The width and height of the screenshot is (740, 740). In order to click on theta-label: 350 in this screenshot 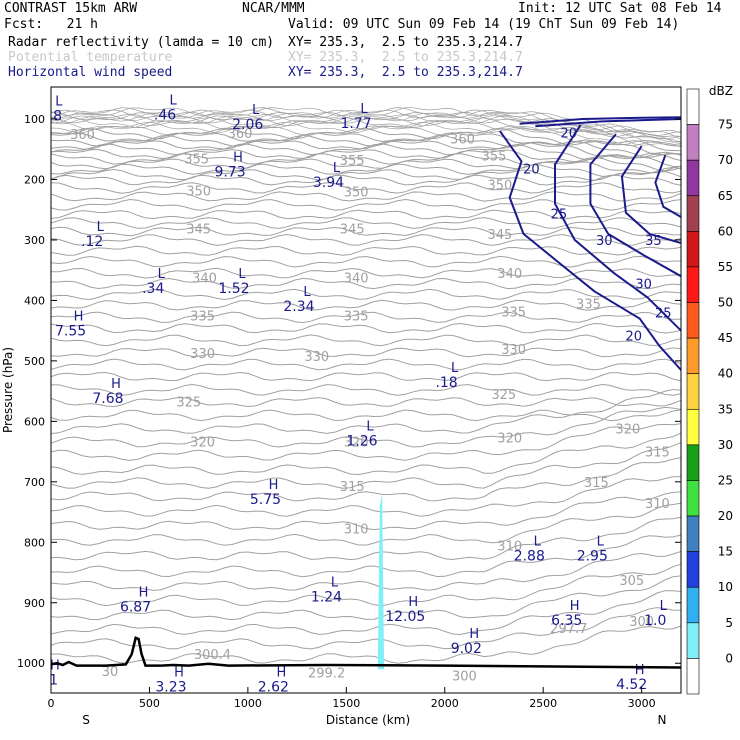, I will do `click(356, 193)`.